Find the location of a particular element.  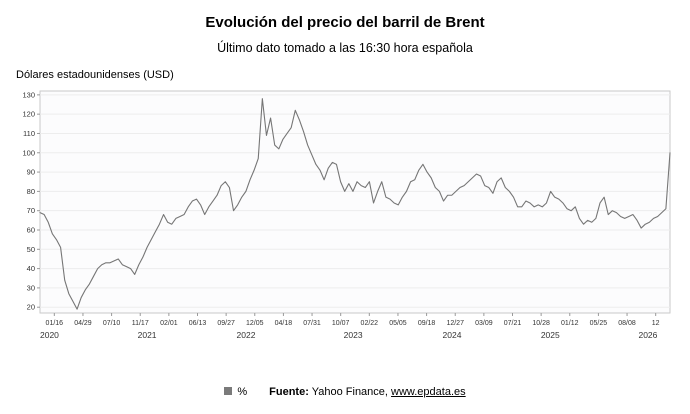

svg-text: 30 is located at coordinates (31, 287).